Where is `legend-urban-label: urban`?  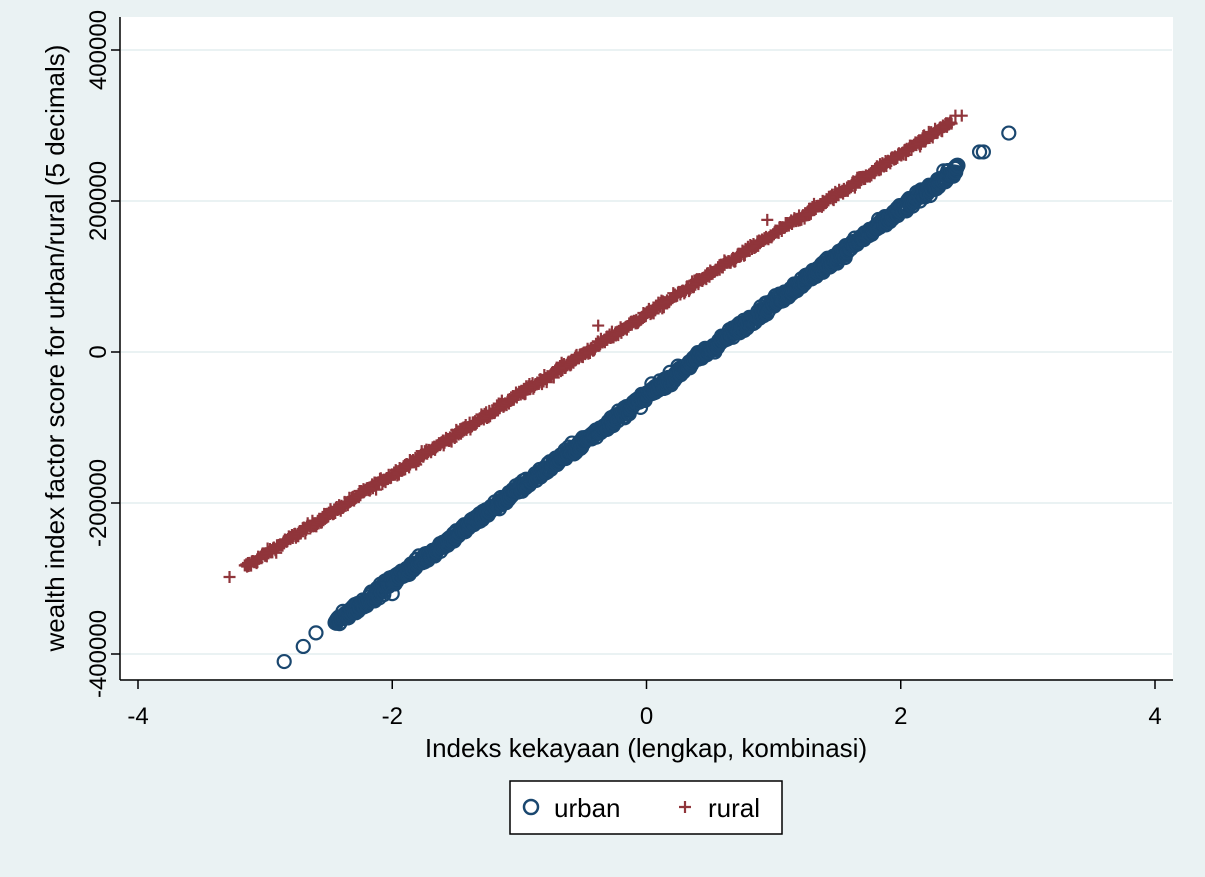
legend-urban-label: urban is located at coordinates (587, 808).